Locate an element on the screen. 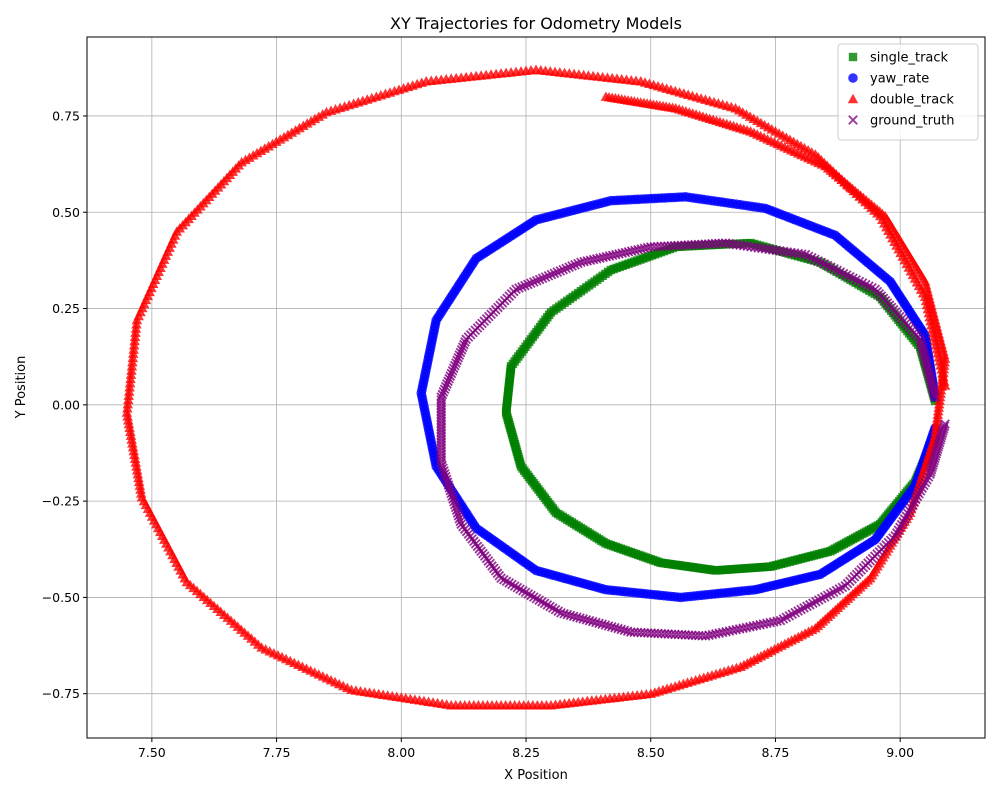 The image size is (1000, 797). legend-label: double_track is located at coordinates (912, 100).